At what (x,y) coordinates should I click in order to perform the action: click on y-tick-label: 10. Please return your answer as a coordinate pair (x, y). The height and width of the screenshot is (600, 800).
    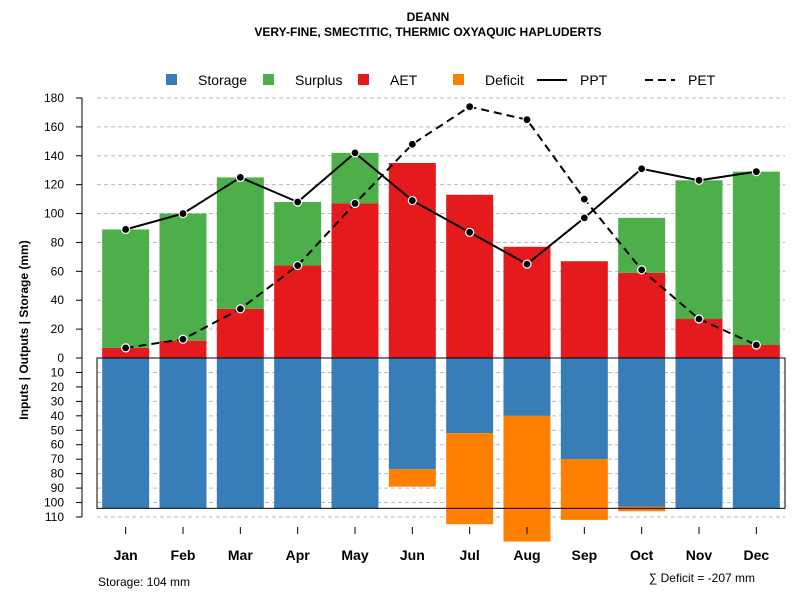
    Looking at the image, I should click on (58, 372).